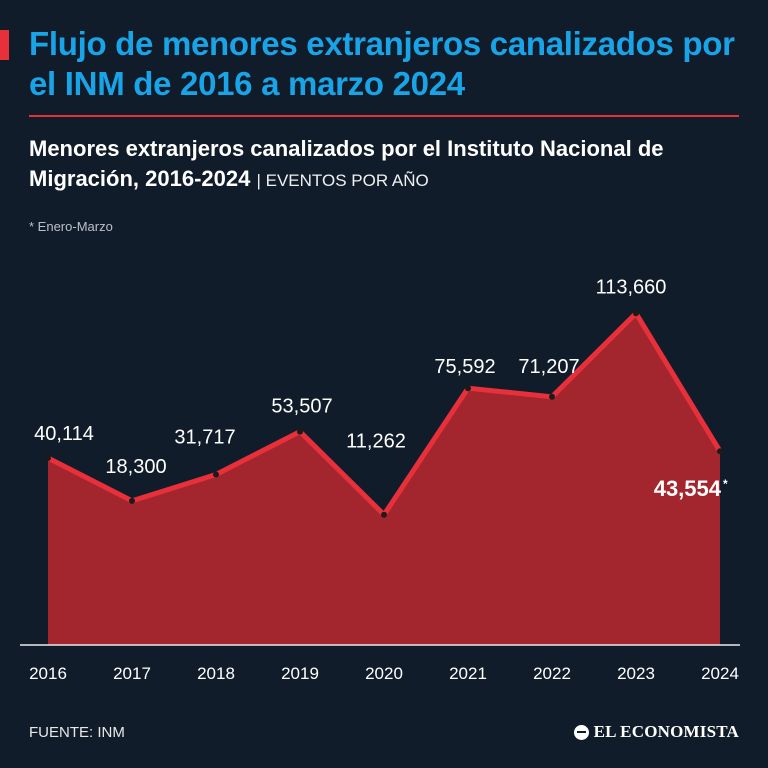 The width and height of the screenshot is (768, 768). What do you see at coordinates (666, 731) in the screenshot?
I see `brand-name: EL ECONOMISTA` at bounding box center [666, 731].